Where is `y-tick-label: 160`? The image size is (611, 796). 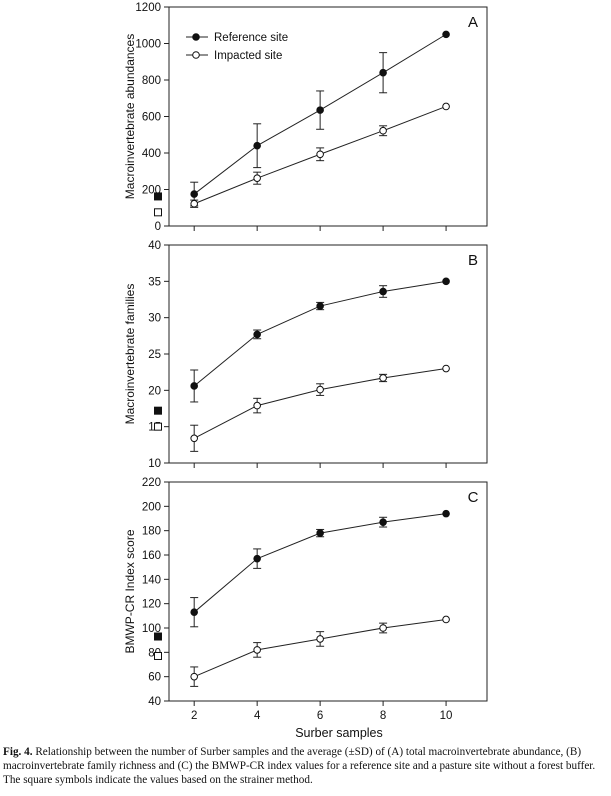
y-tick-label: 160 is located at coordinates (151, 556).